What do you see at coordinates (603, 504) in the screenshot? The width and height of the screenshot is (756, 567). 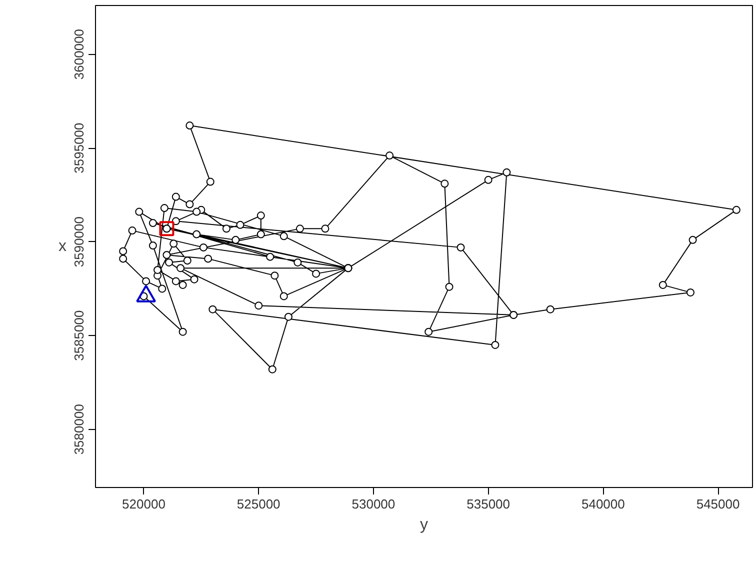 I see `x-tick-label: 540000` at bounding box center [603, 504].